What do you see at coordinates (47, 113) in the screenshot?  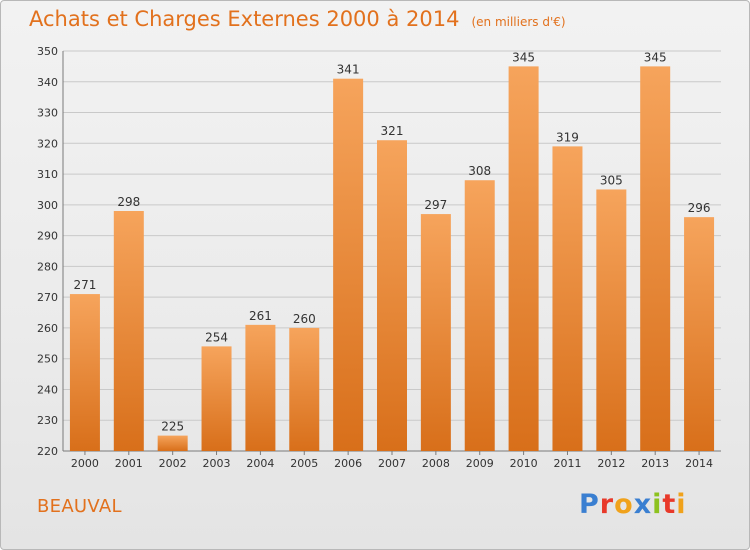 I see `y-tick-label: 330` at bounding box center [47, 113].